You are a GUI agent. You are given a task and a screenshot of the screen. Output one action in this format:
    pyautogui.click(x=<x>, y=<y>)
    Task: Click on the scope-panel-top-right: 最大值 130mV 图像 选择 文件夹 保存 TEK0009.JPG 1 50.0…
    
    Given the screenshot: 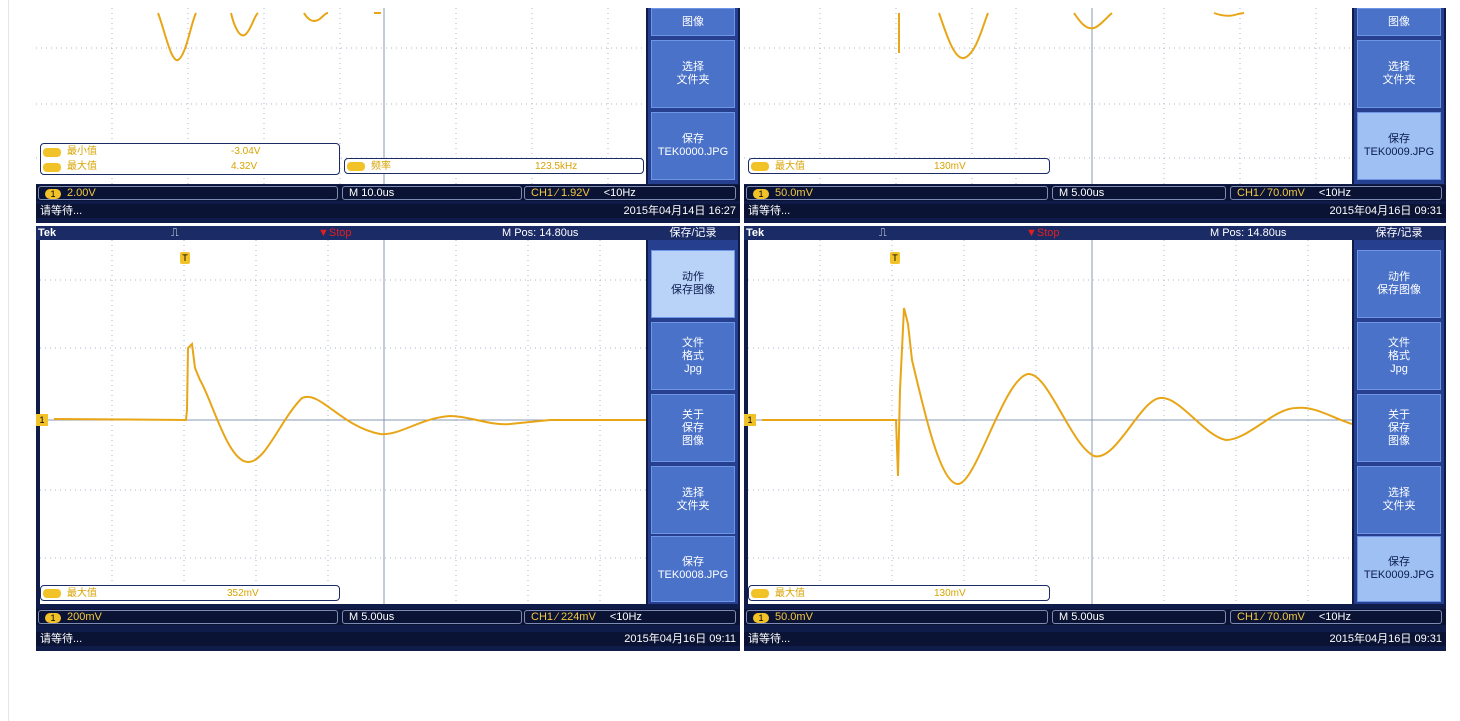 What is the action you would take?
    pyautogui.click(x=1095, y=115)
    